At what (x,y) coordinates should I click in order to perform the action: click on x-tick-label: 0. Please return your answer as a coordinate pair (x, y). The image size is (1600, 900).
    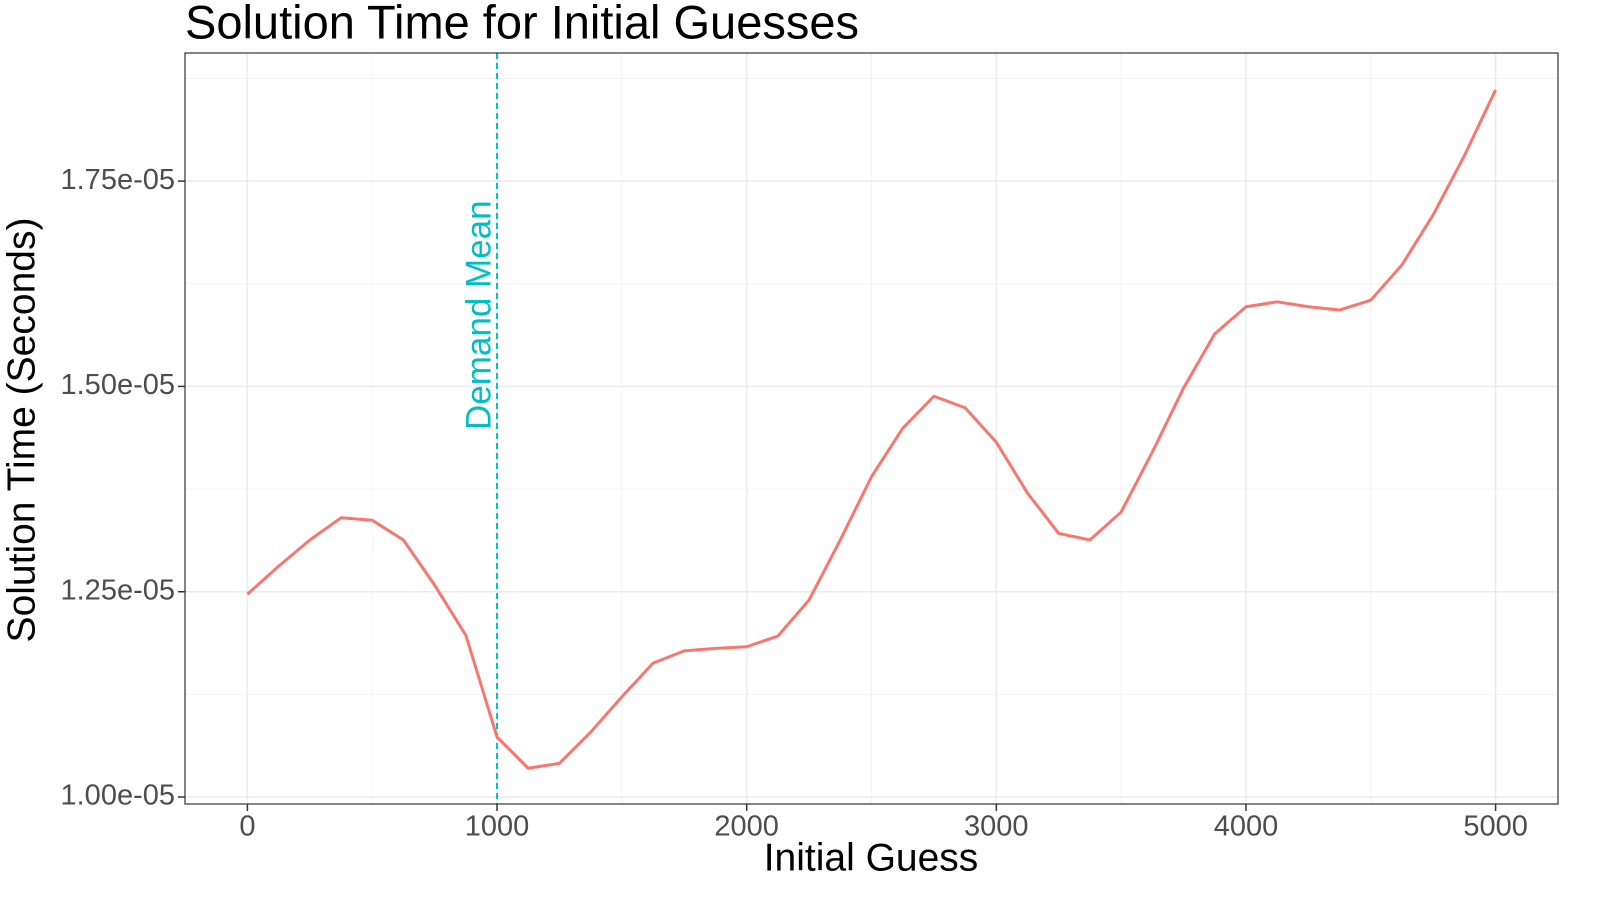
    Looking at the image, I should click on (247, 827).